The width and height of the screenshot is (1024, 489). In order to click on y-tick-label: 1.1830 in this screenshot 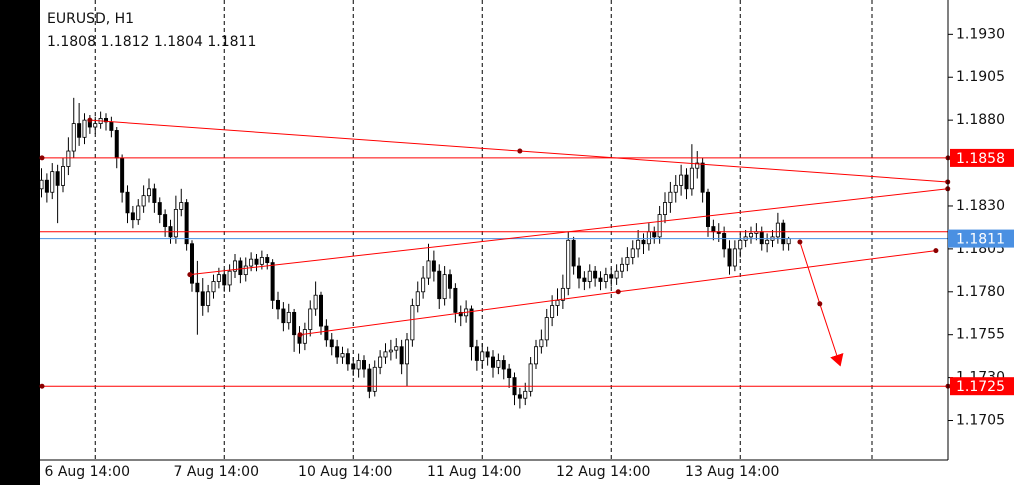, I will do `click(980, 206)`.